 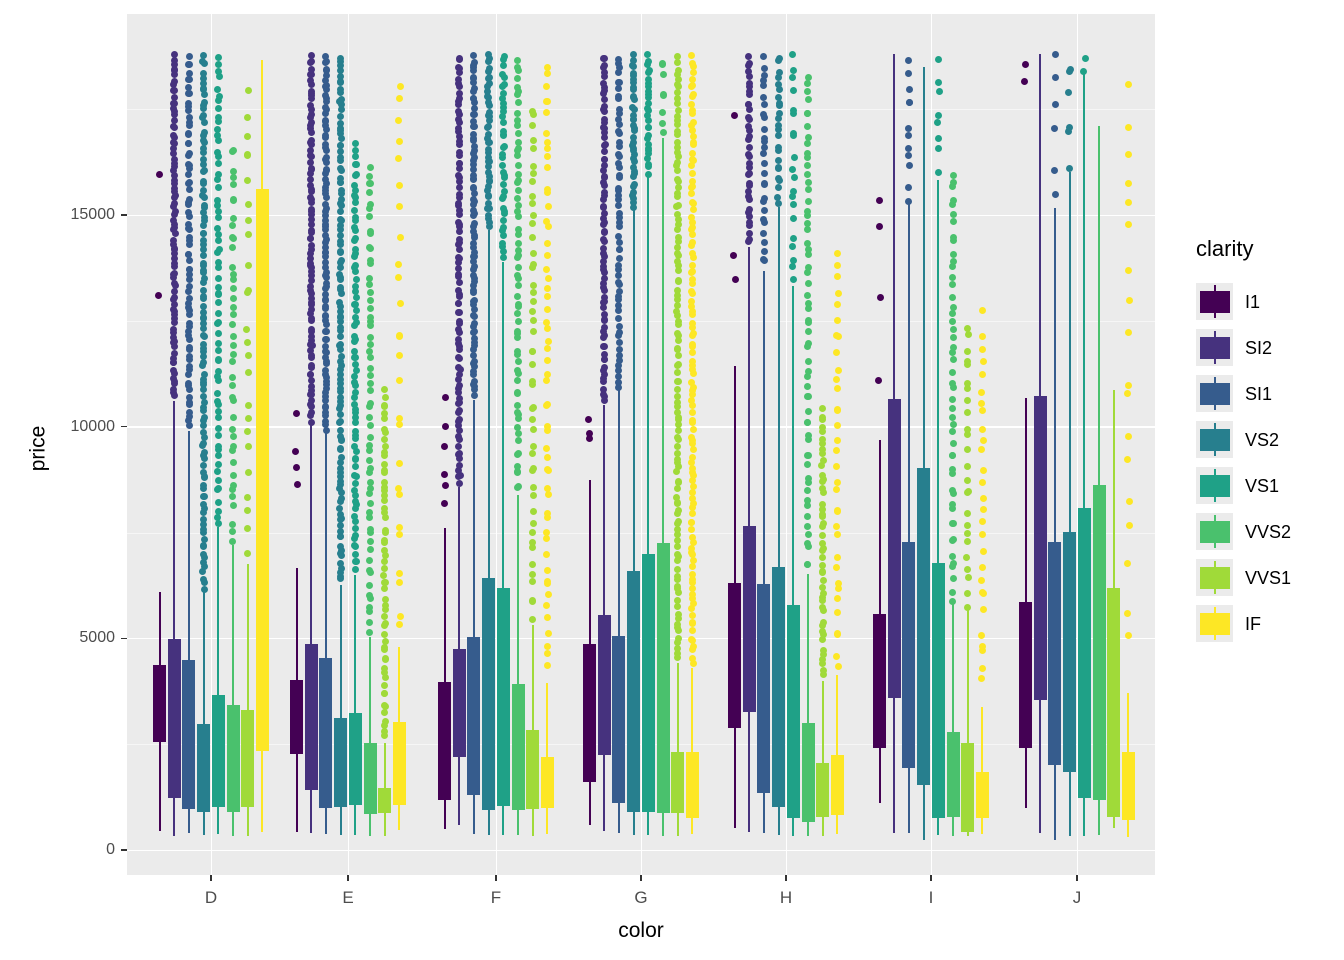 What do you see at coordinates (1259, 393) in the screenshot?
I see `legend-item-label: SI1` at bounding box center [1259, 393].